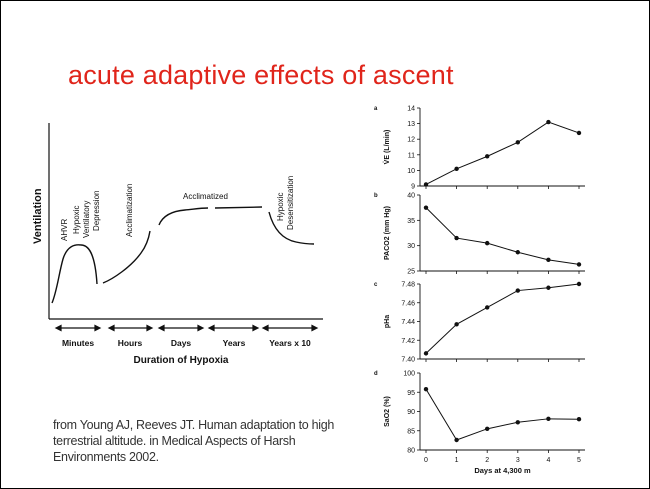 The height and width of the screenshot is (489, 650). What do you see at coordinates (411, 451) in the screenshot?
I see `panel-d-ytick-label-0: 80` at bounding box center [411, 451].